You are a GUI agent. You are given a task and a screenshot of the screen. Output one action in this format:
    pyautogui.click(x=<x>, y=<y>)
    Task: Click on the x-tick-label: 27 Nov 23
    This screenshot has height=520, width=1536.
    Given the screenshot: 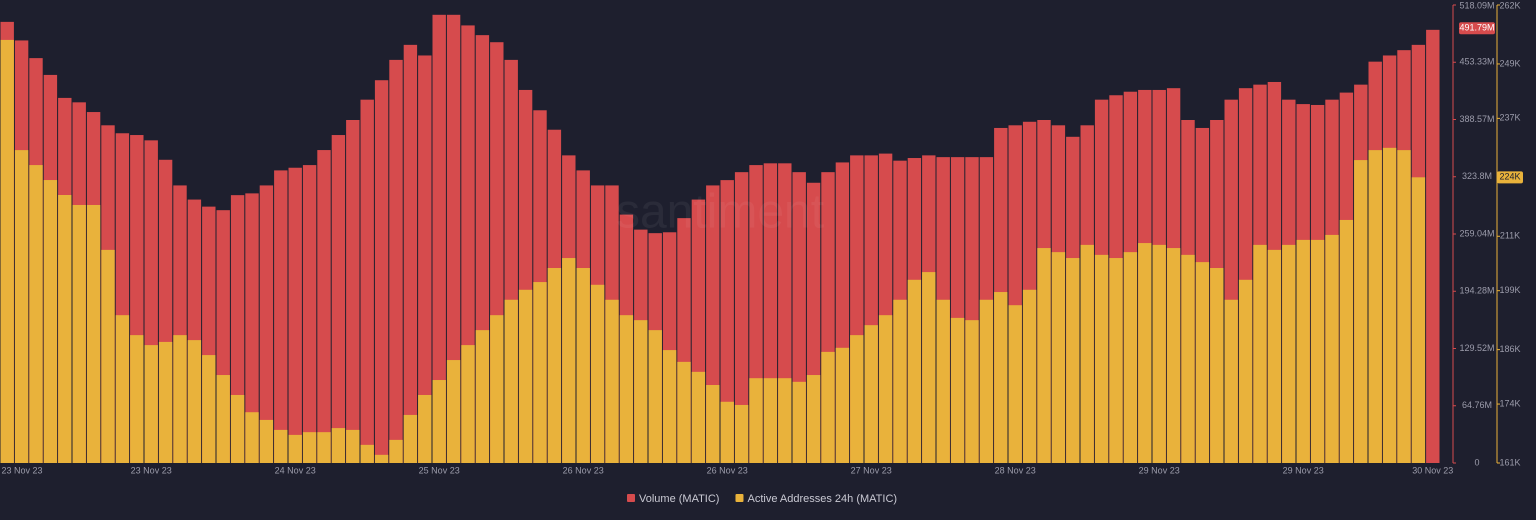 What is the action you would take?
    pyautogui.click(x=871, y=470)
    